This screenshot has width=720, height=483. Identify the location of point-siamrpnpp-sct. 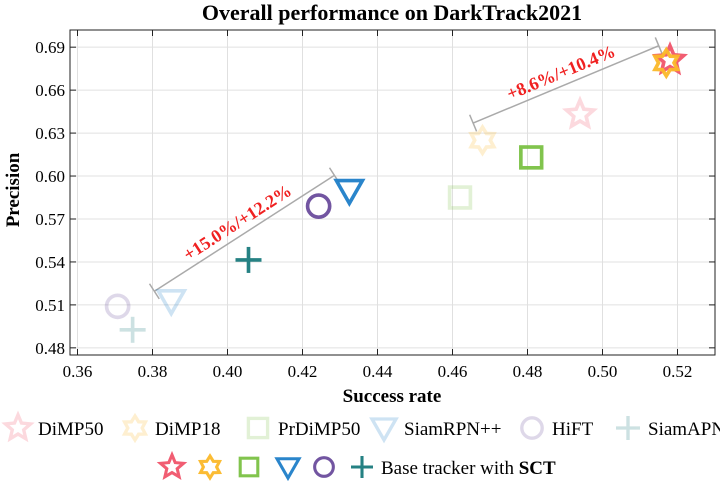
(349, 193).